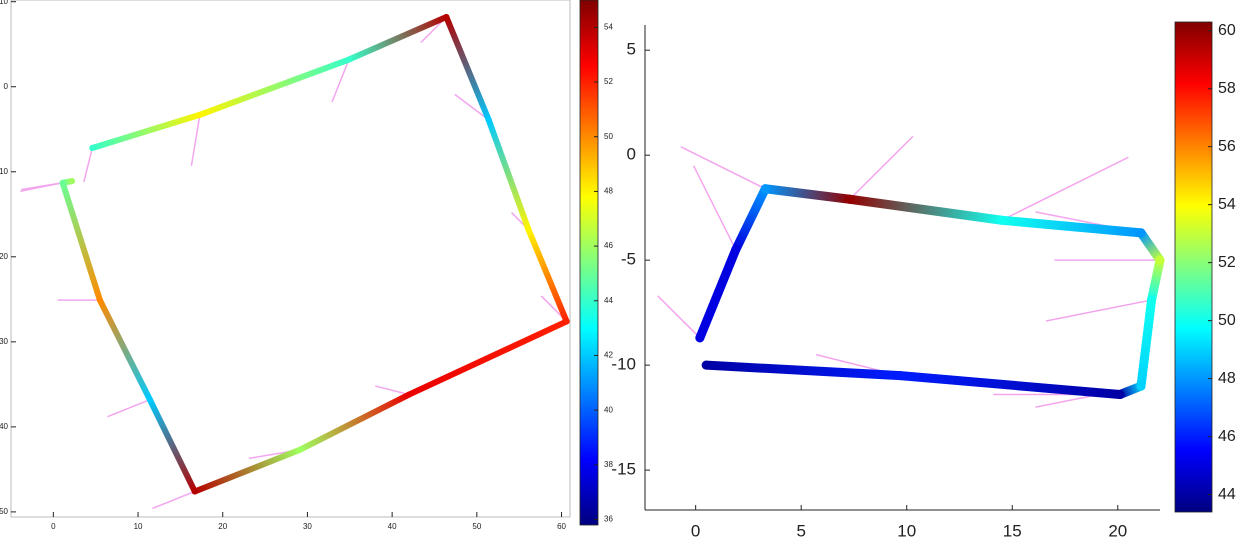 The image size is (1260, 547). I want to click on y-tick-label: 5, so click(631, 49).